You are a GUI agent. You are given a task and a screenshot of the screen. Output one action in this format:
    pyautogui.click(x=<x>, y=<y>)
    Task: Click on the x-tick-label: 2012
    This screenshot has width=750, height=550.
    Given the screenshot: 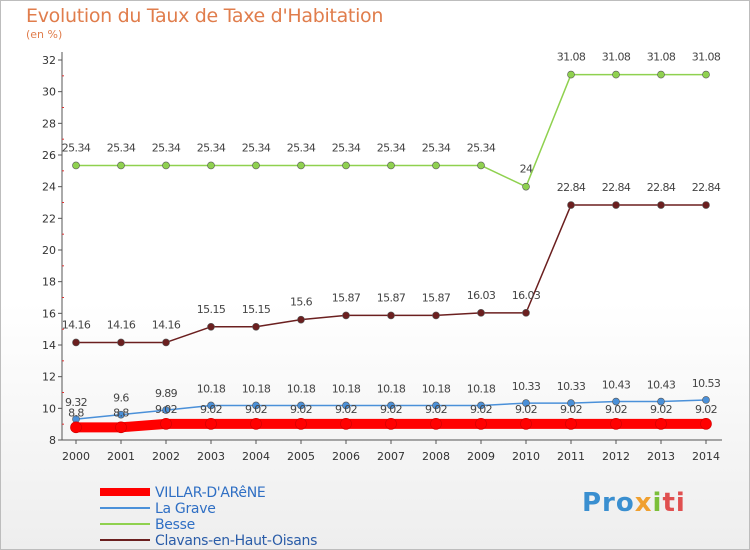 What is the action you would take?
    pyautogui.click(x=616, y=456)
    